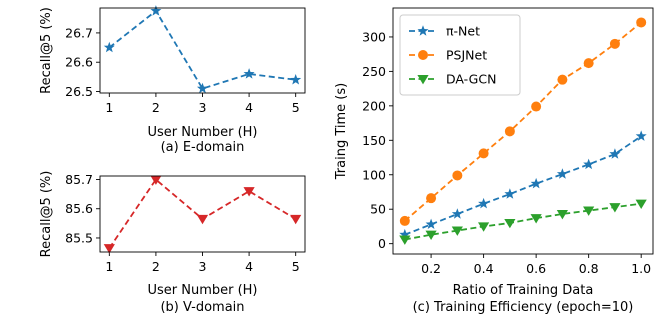 This screenshot has height=320, width=662. I want to click on panel-caption: (b) V-domain, so click(202, 307).